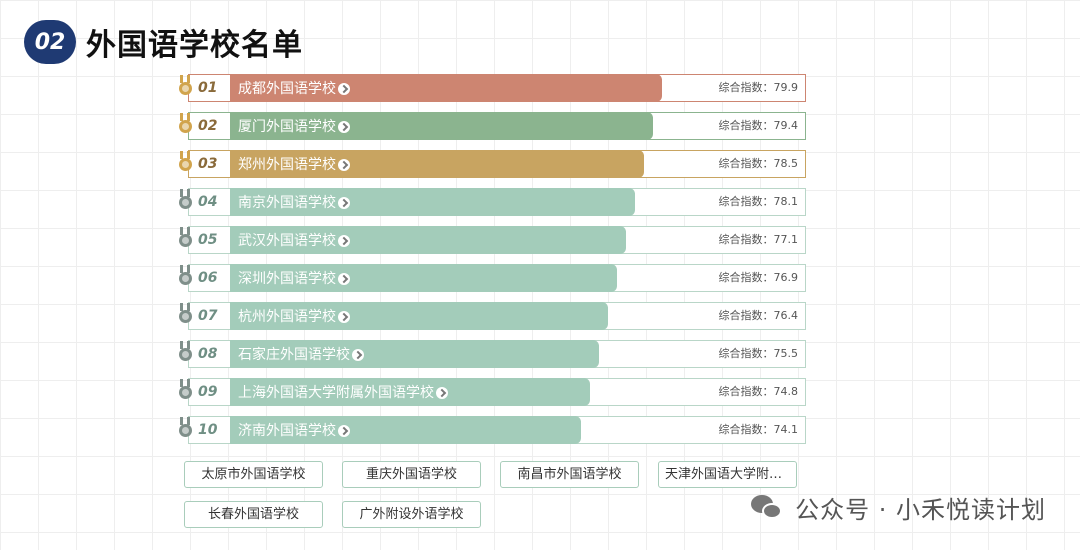 The width and height of the screenshot is (1080, 550). Describe the element at coordinates (569, 474) in the screenshot. I see `other-school-chip: 南昌市外国语学校` at that location.